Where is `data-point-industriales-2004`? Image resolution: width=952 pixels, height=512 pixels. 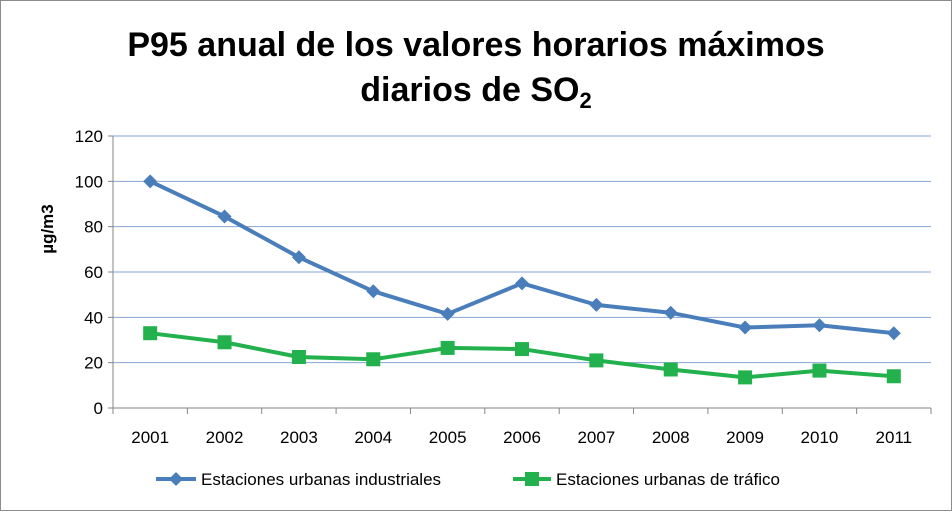
data-point-industriales-2004 is located at coordinates (373, 291).